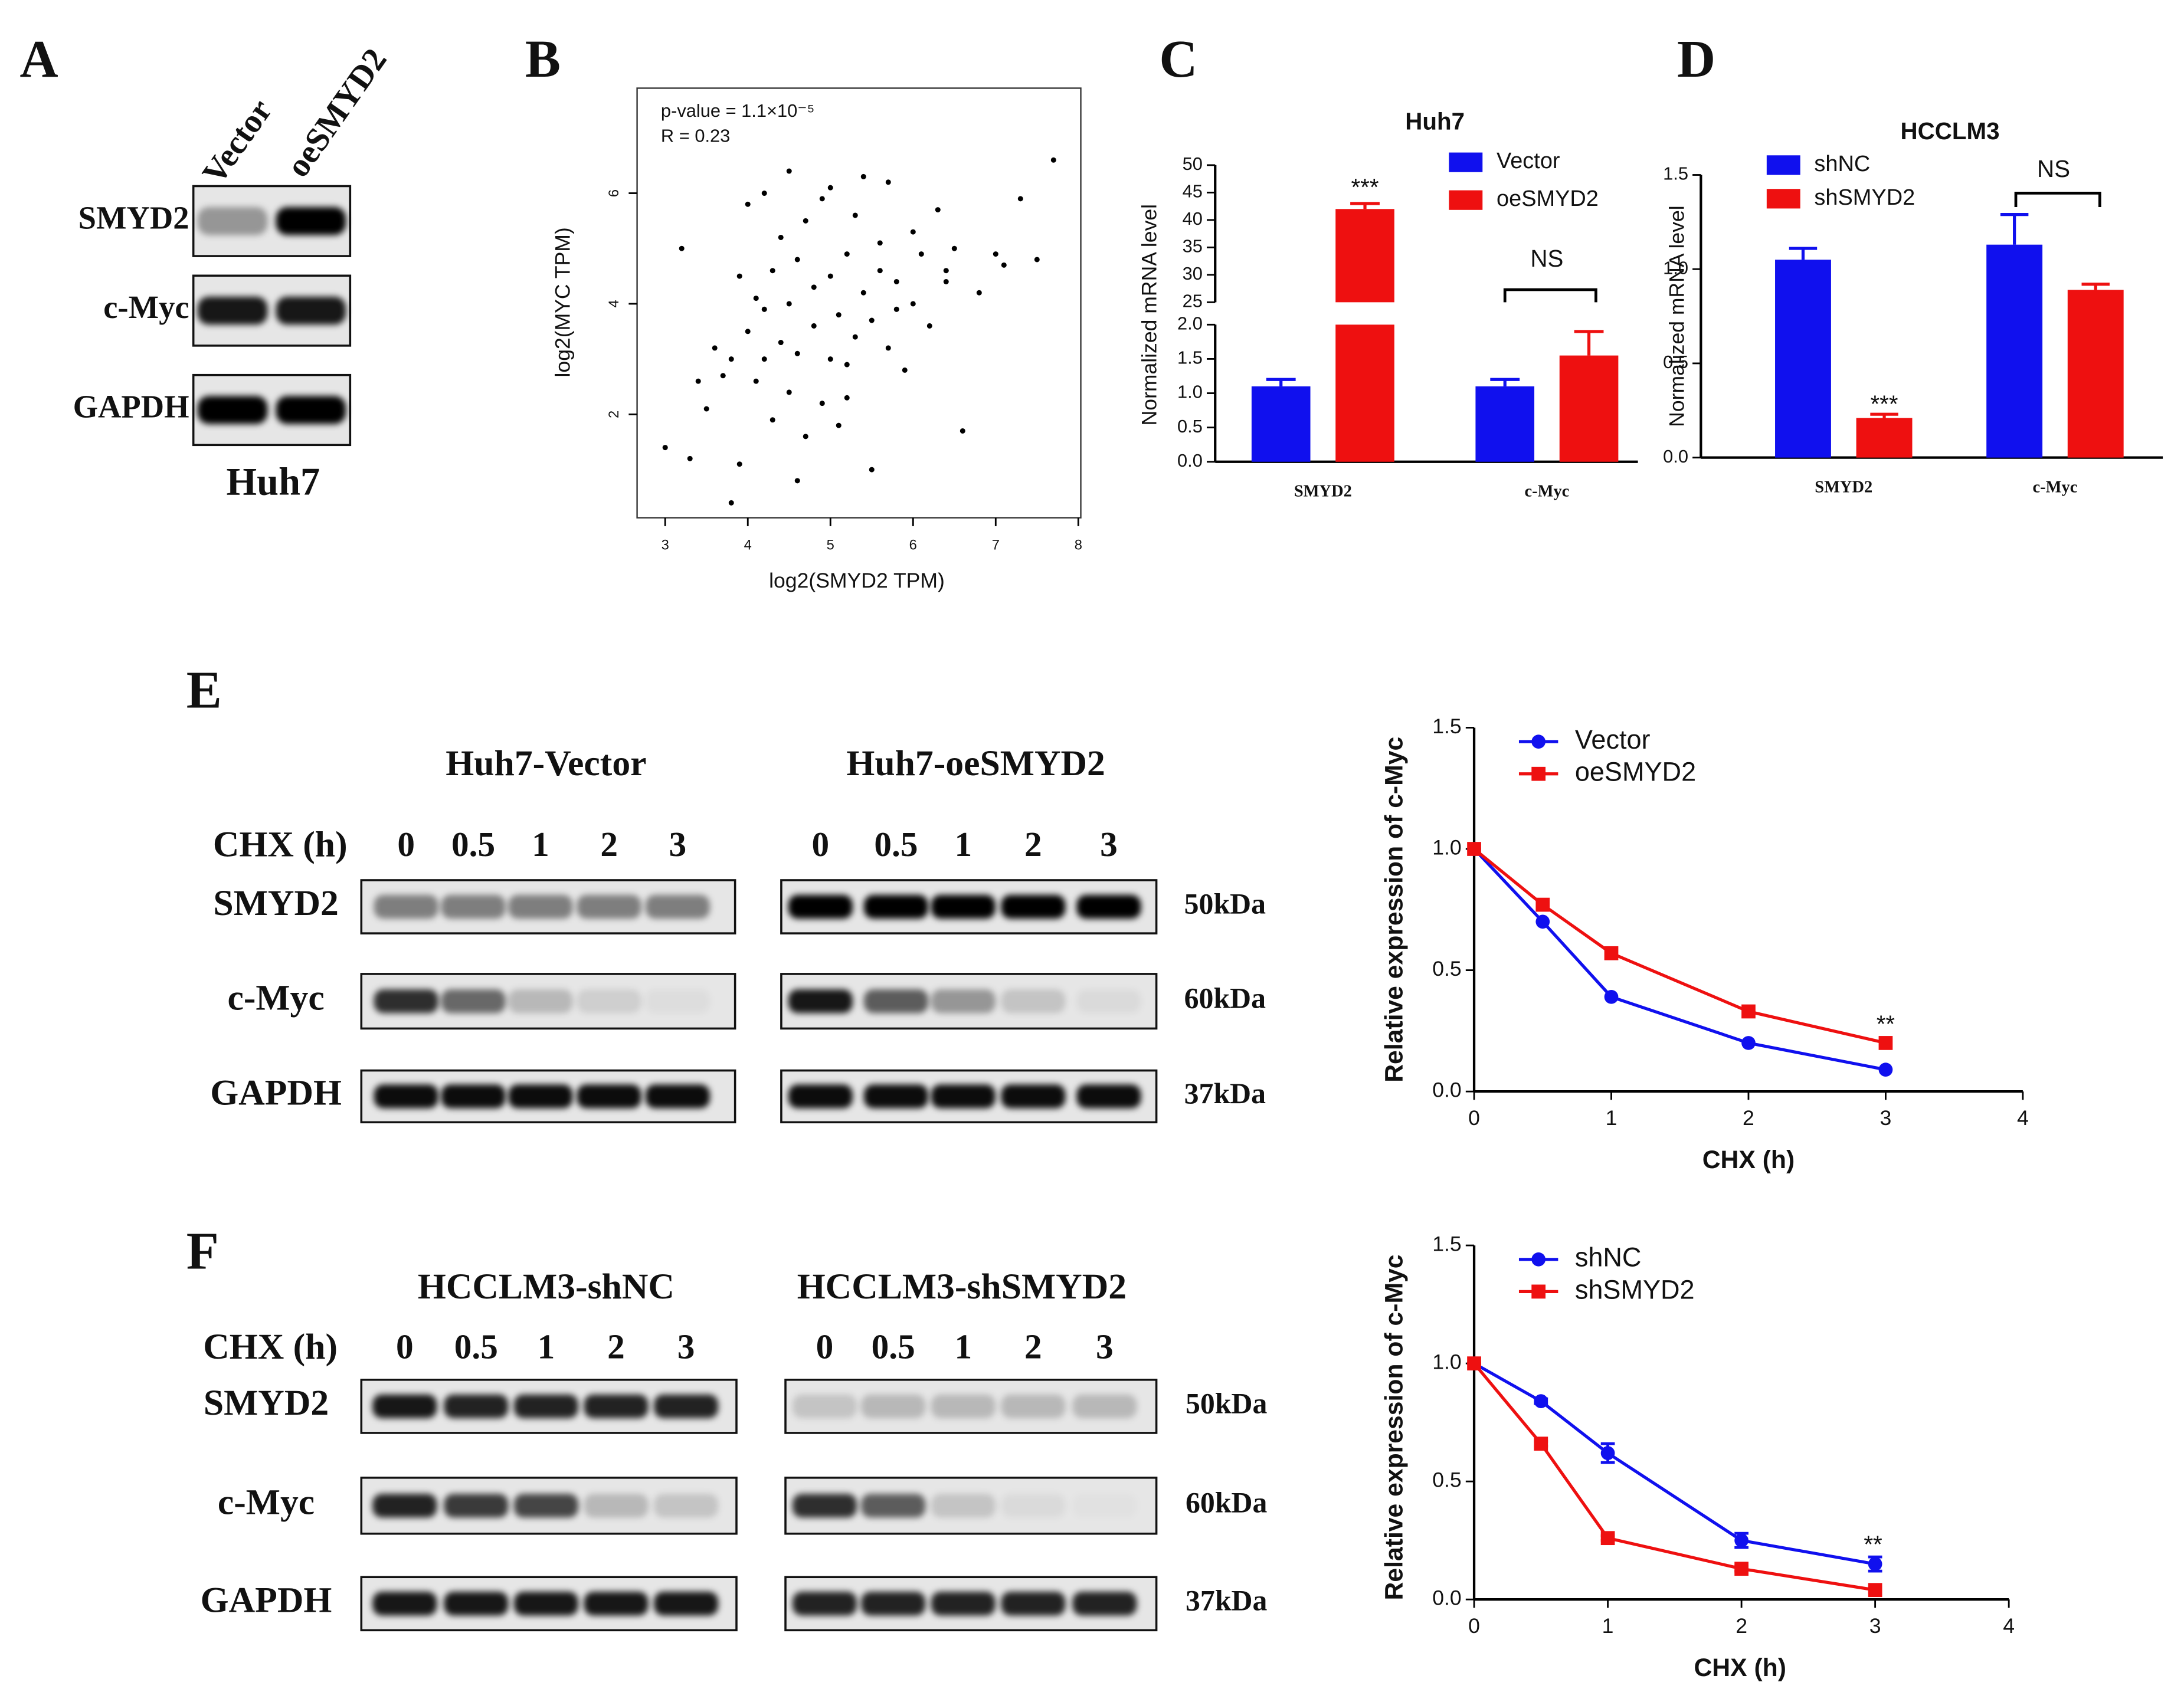 The image size is (2184, 1689). Describe the element at coordinates (1696, 59) in the screenshot. I see `panel-letter: D` at that location.